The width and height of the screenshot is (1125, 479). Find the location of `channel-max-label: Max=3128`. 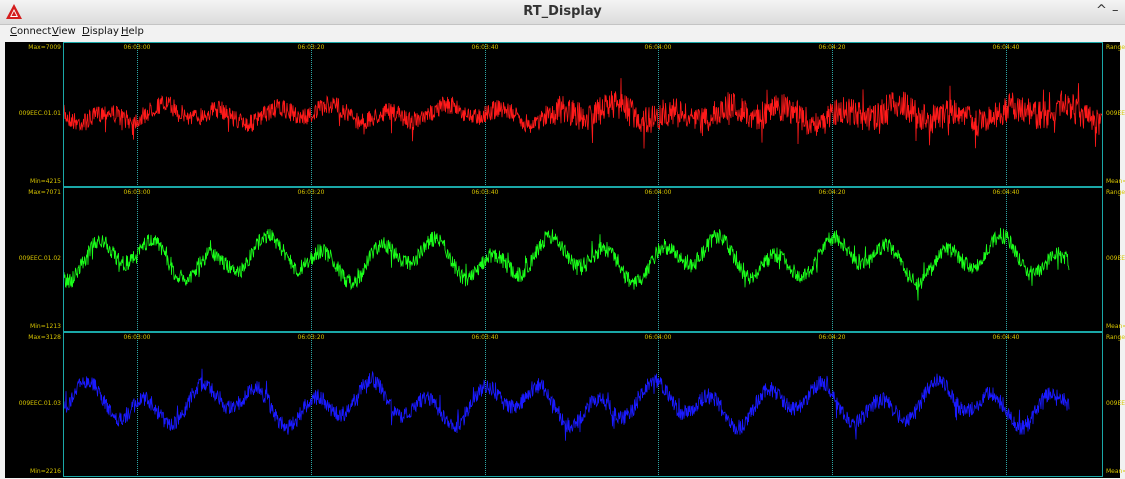

channel-max-label: Max=3128 is located at coordinates (44, 337).